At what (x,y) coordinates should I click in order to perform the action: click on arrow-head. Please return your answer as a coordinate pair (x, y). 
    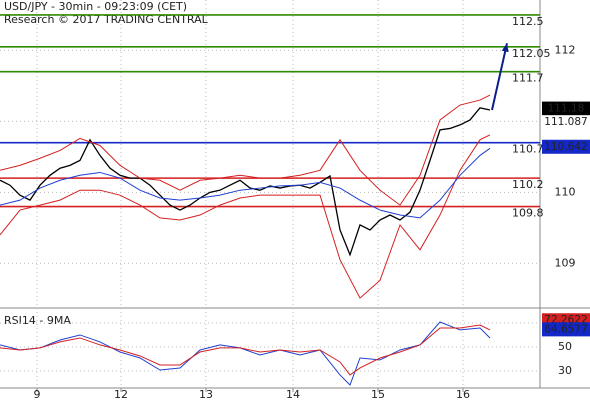
    Looking at the image, I should click on (505, 48).